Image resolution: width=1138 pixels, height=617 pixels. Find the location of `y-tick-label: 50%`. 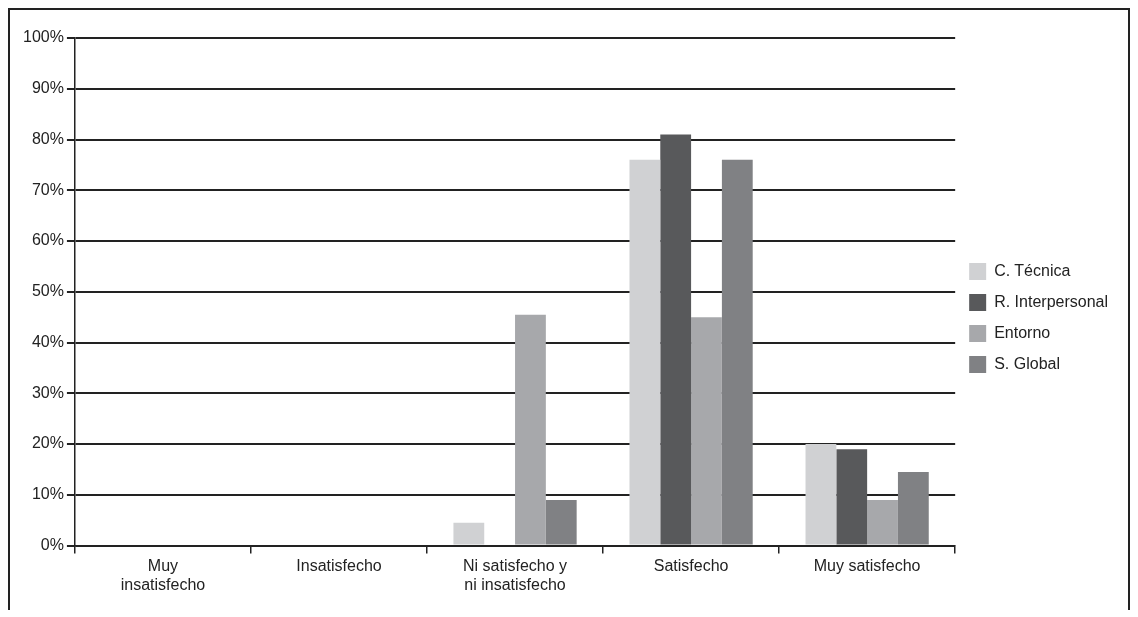

y-tick-label: 50% is located at coordinates (47, 291).